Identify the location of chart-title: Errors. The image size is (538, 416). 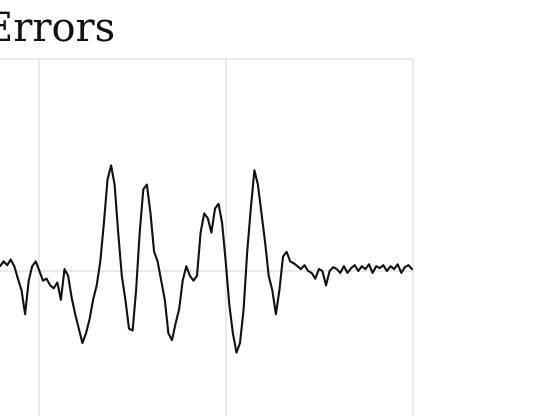
(58, 28).